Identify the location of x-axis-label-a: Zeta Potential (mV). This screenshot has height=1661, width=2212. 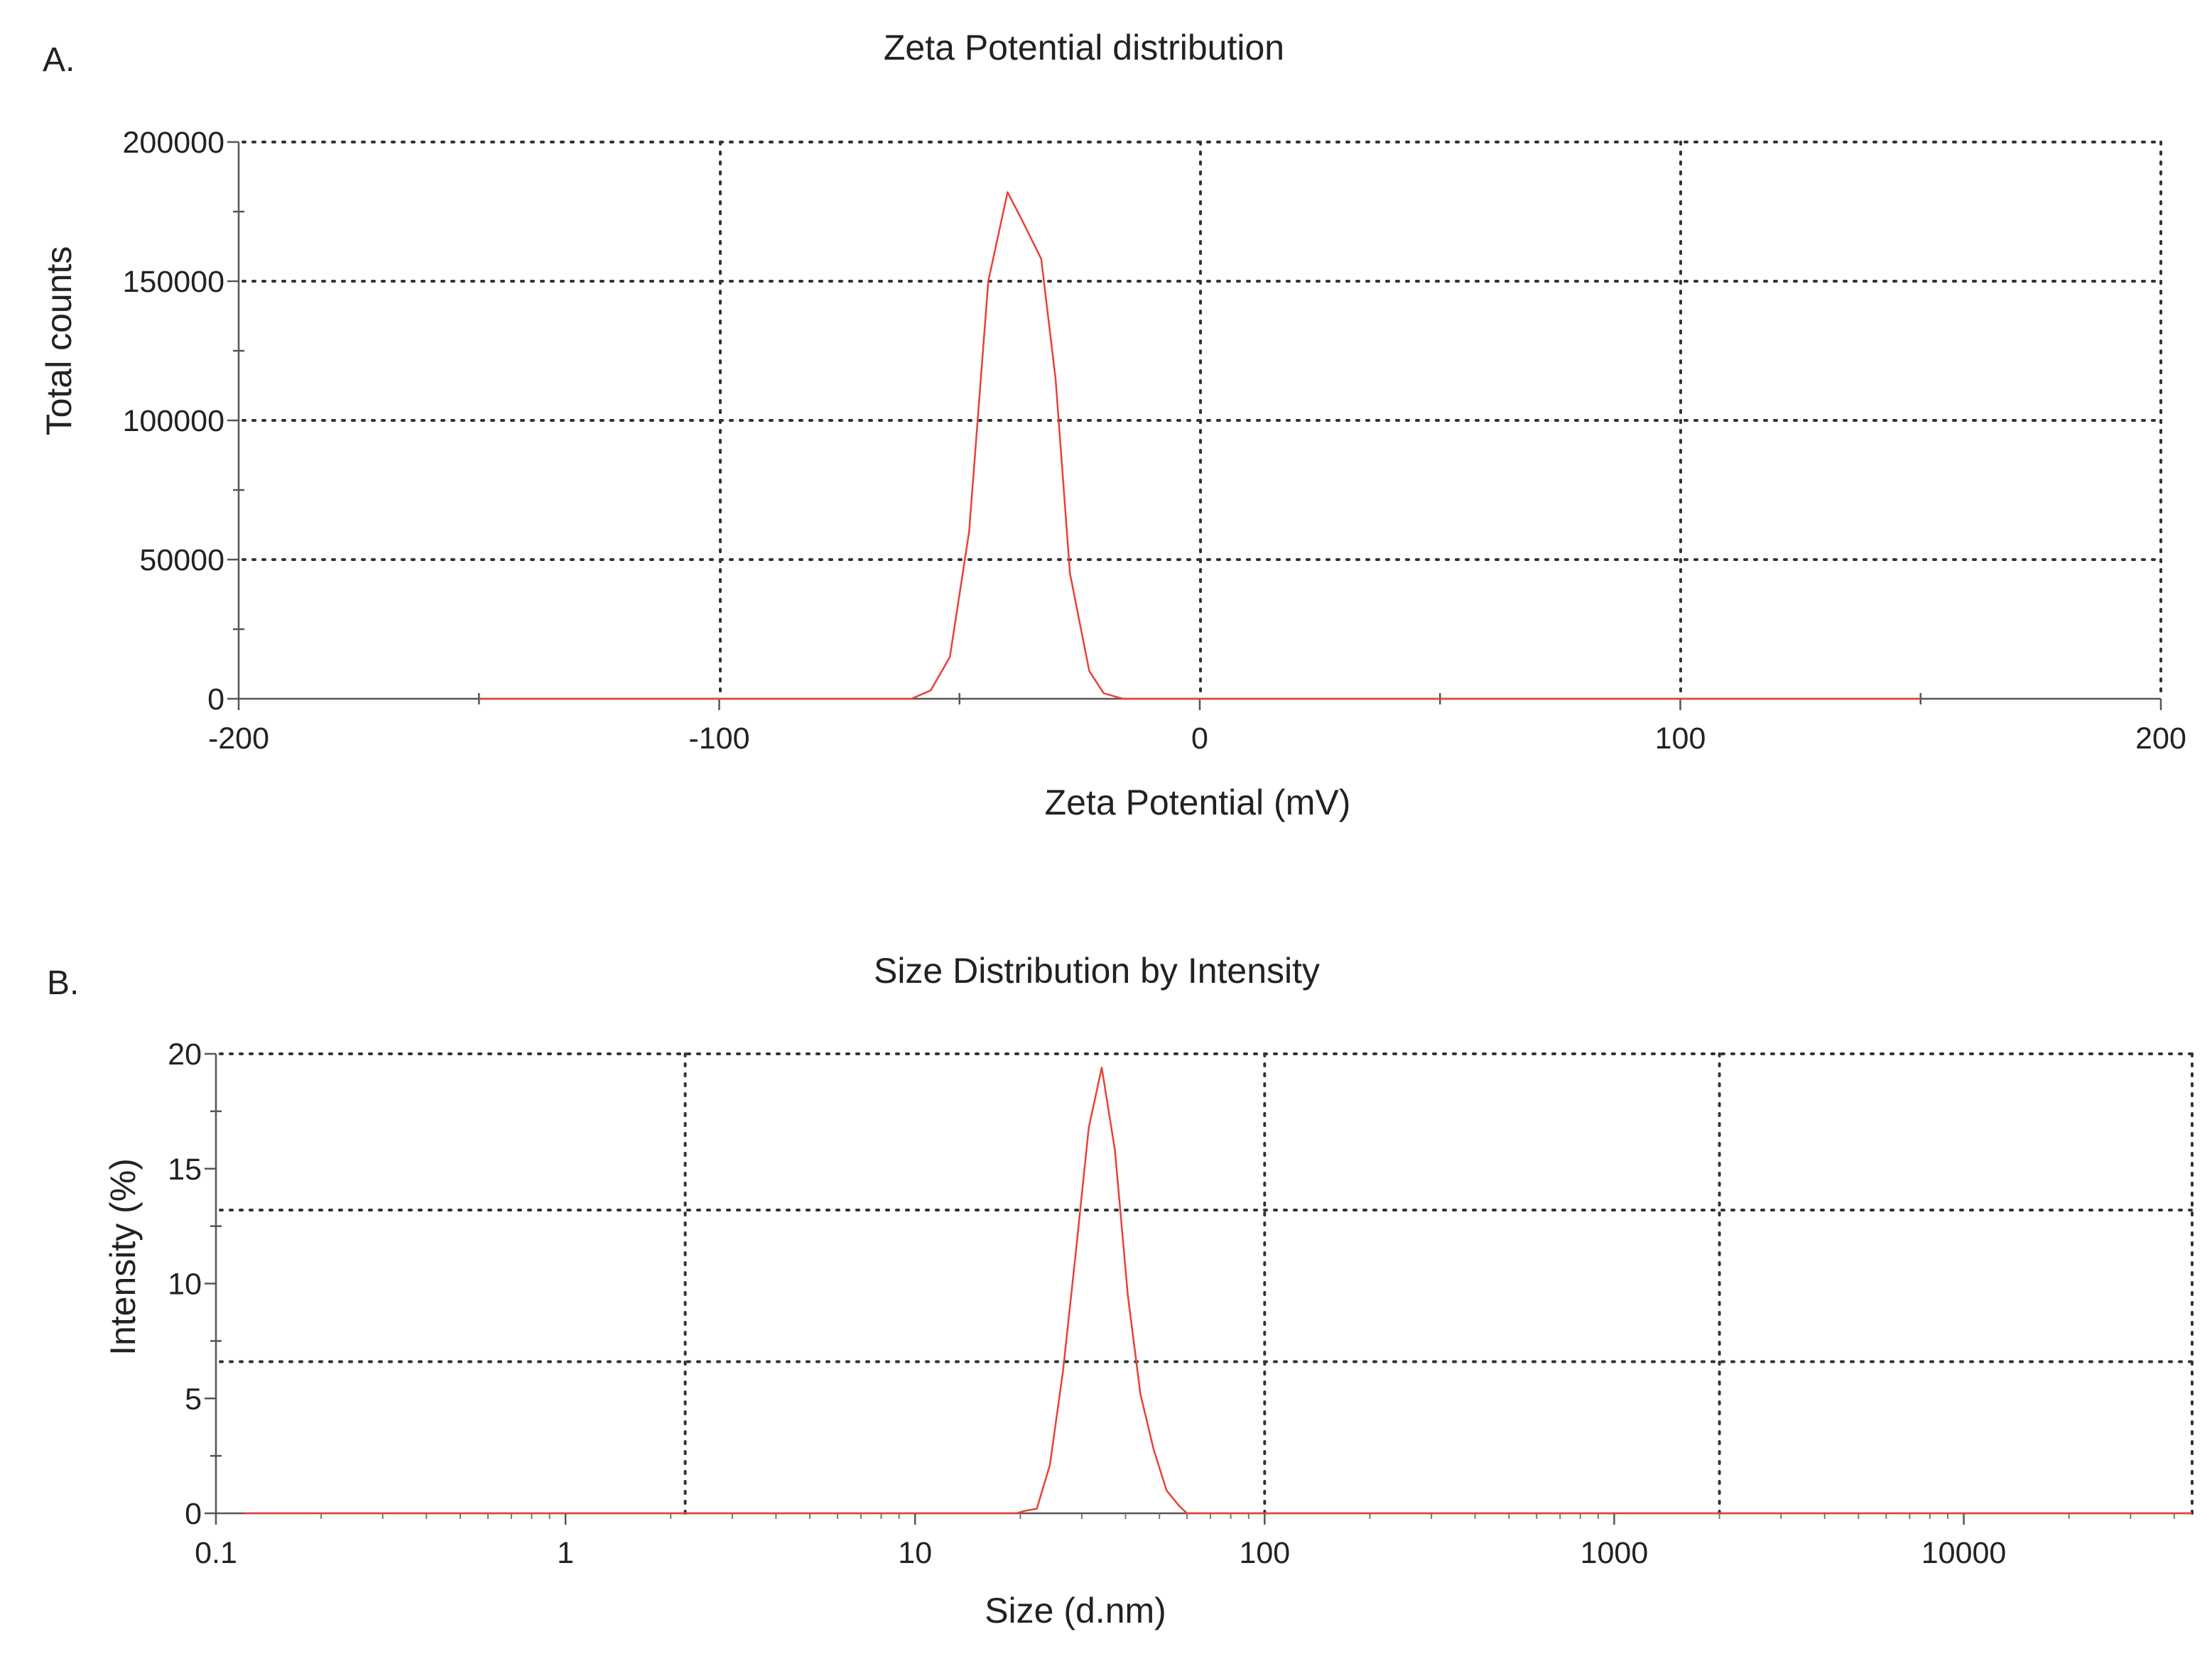
(1198, 803).